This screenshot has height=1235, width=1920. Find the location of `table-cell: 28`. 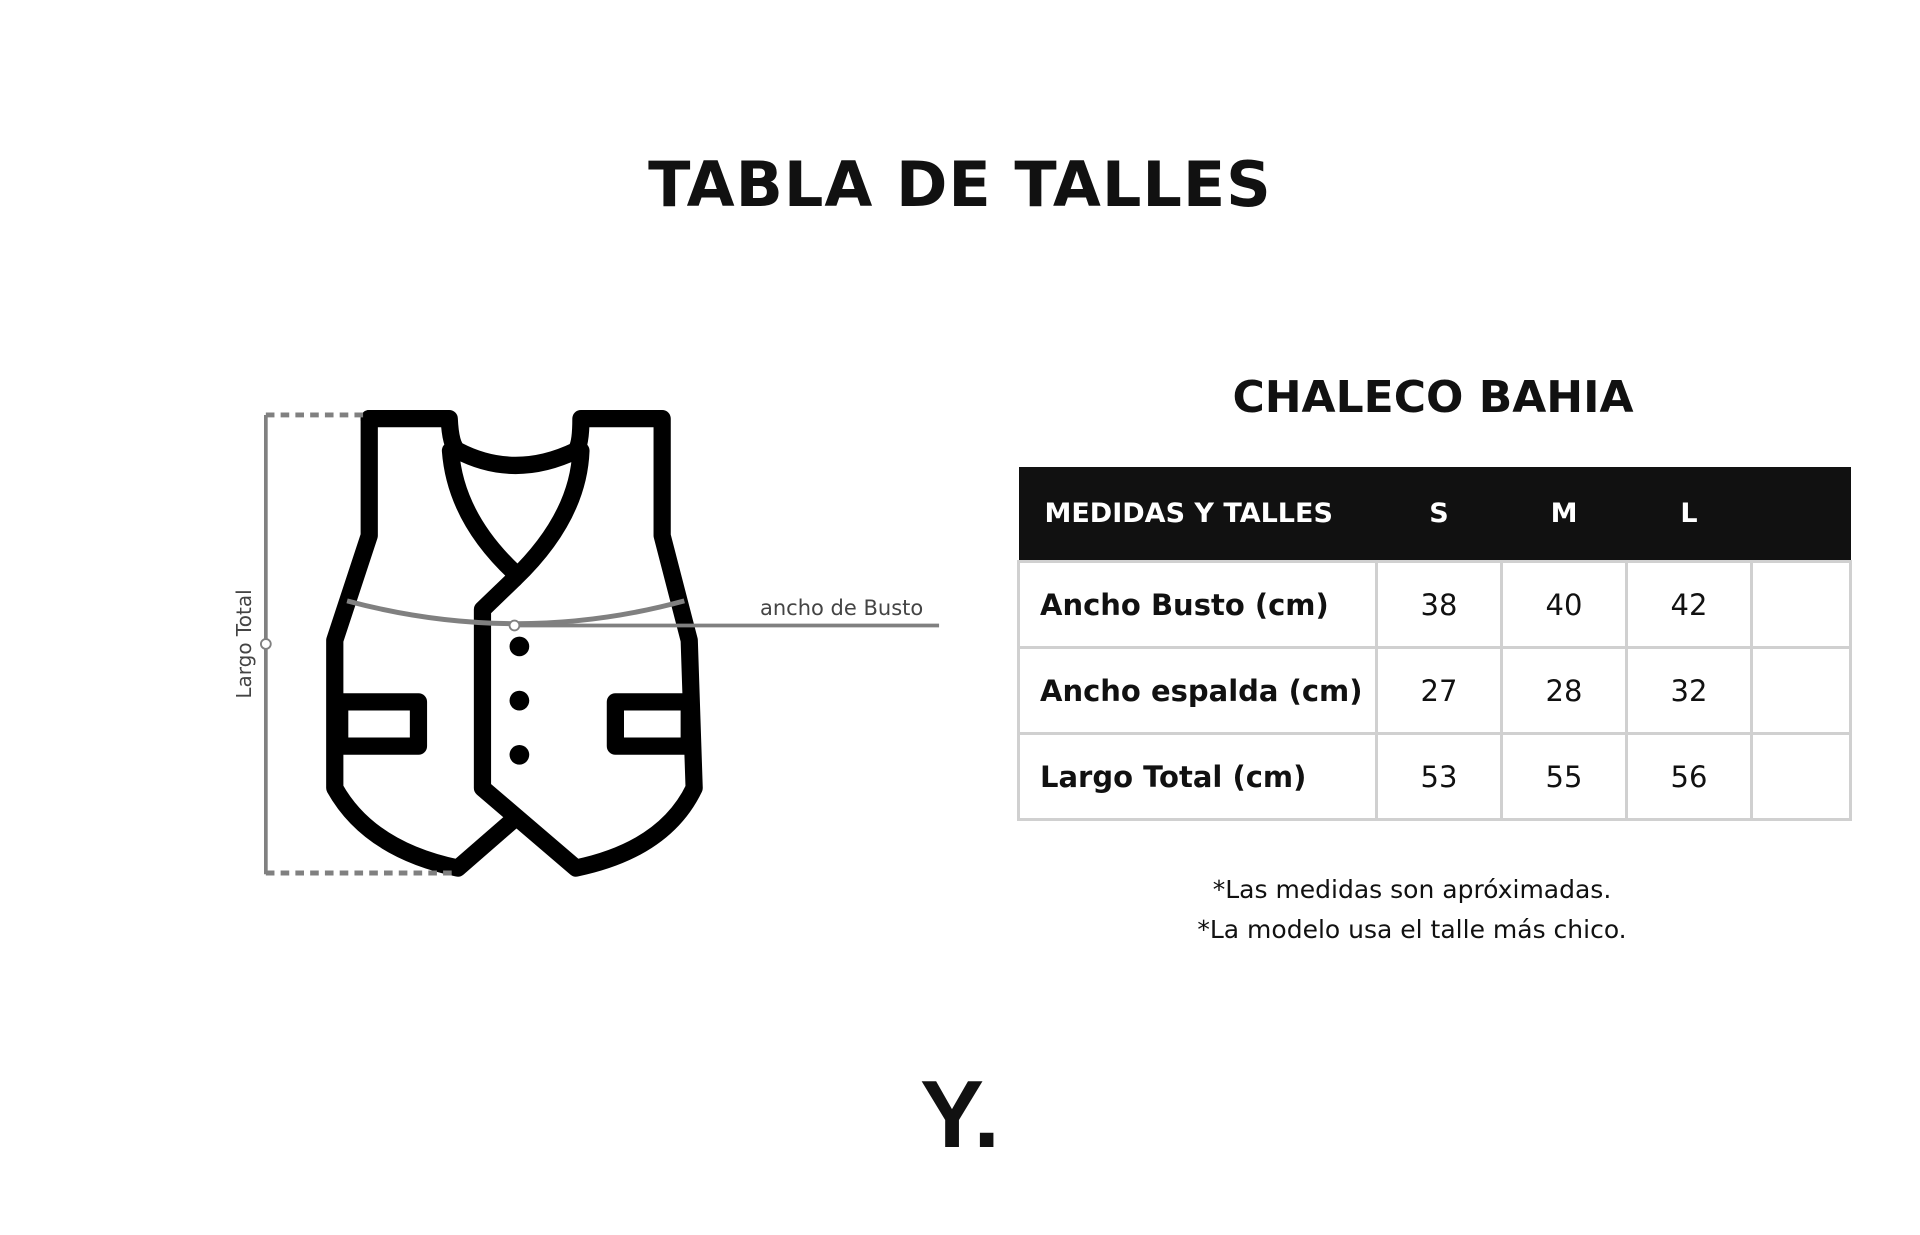

table-cell: 28 is located at coordinates (1564, 690).